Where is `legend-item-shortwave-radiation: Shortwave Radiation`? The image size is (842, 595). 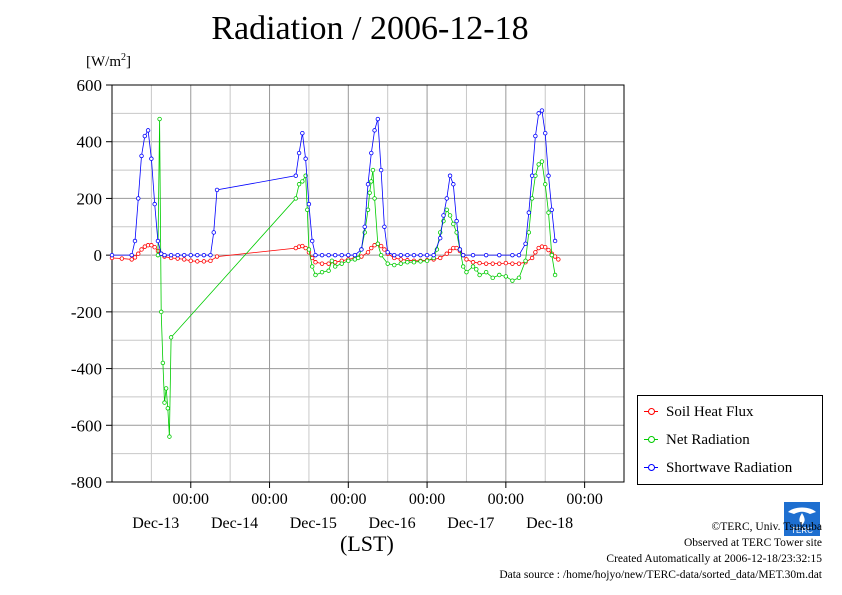 legend-item-shortwave-radiation: Shortwave Radiation is located at coordinates (718, 468).